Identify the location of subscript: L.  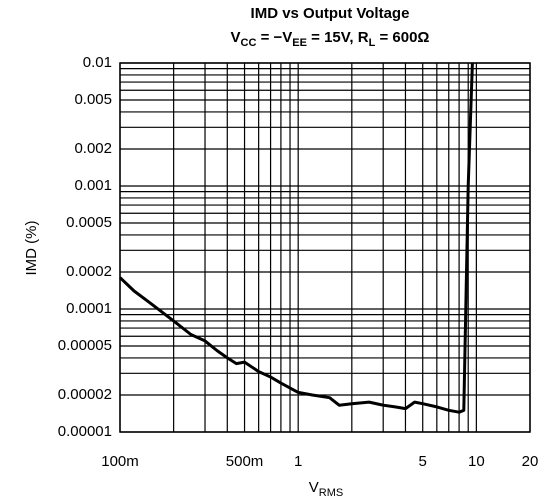
(372, 43).